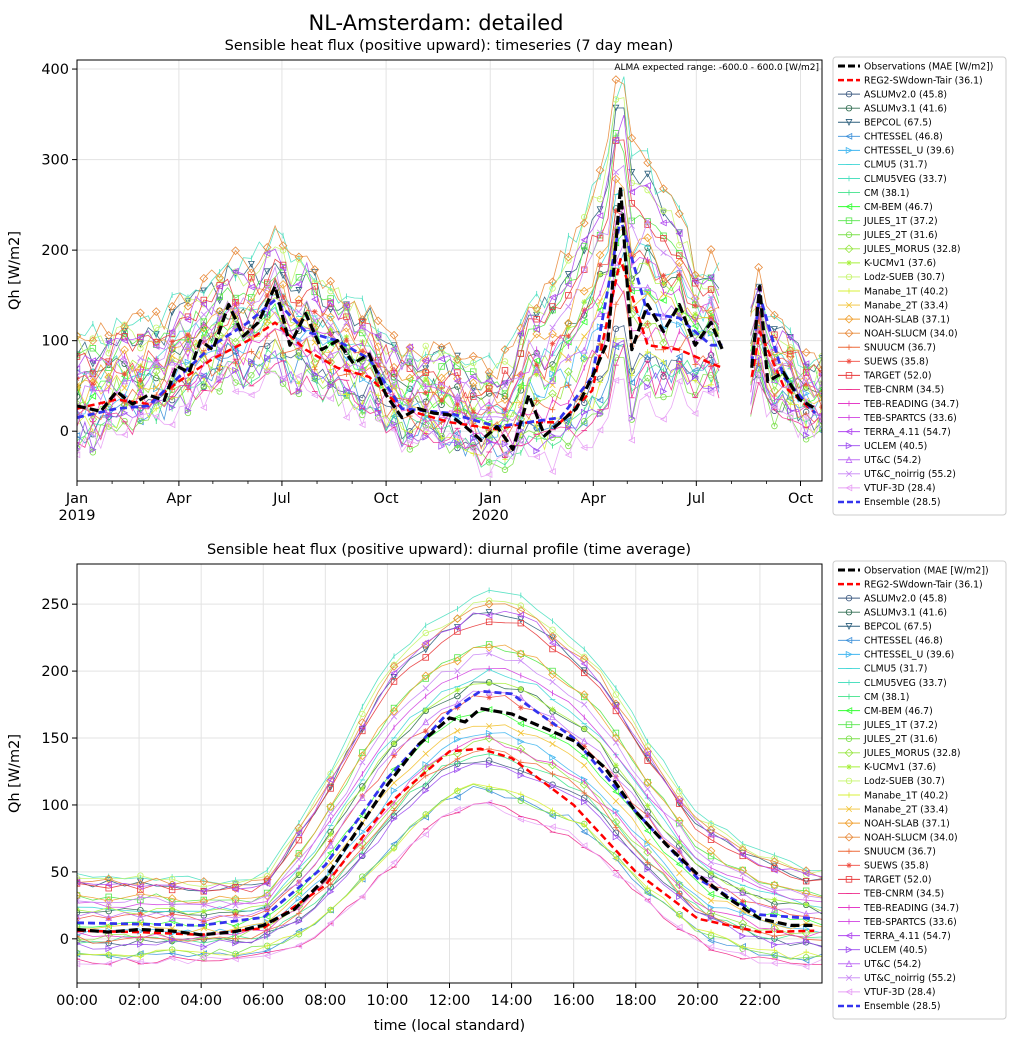  What do you see at coordinates (898, 123) in the screenshot?
I see `legend-label: BEPCOL (67.5)` at bounding box center [898, 123].